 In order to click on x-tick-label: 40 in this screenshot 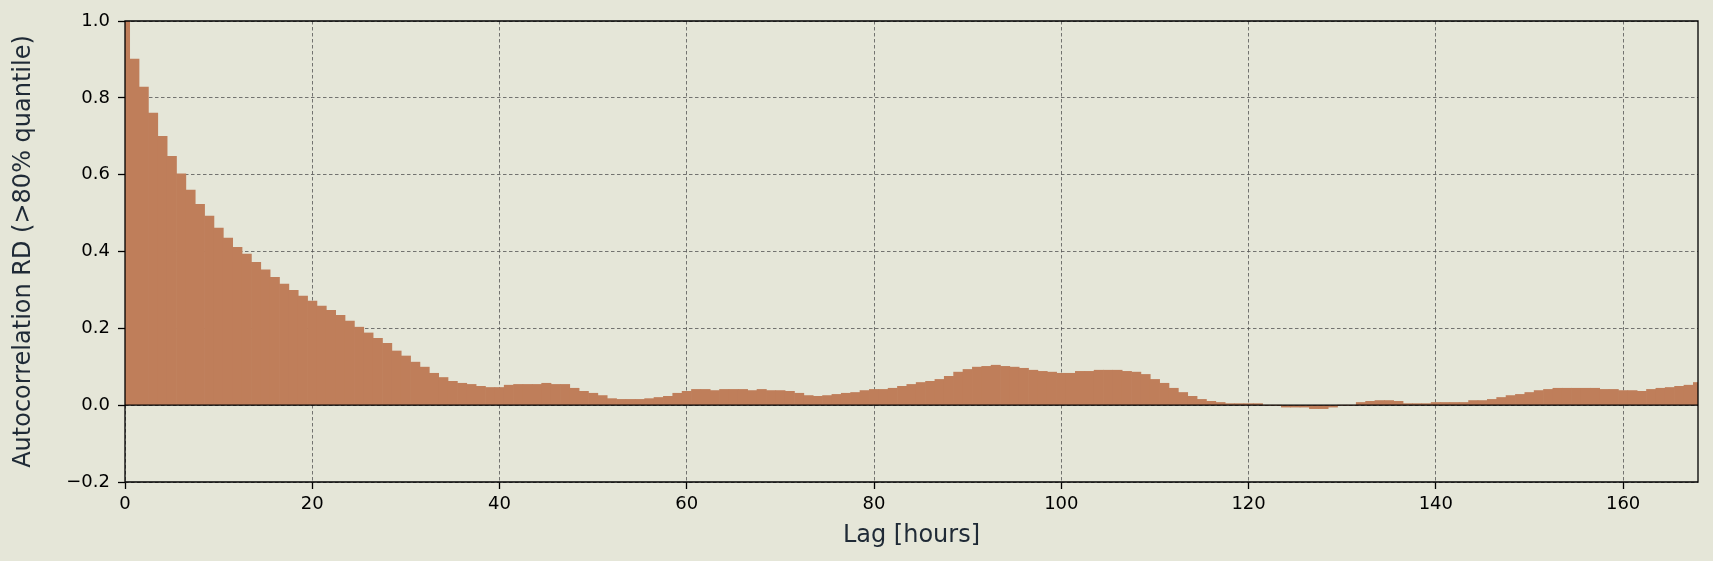, I will do `click(499, 503)`.